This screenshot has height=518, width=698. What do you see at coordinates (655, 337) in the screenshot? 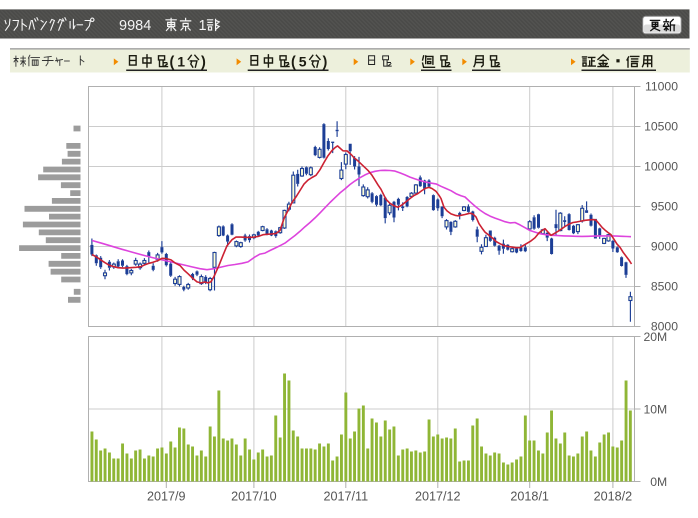
I see `svg-text: 20M` at bounding box center [655, 337].